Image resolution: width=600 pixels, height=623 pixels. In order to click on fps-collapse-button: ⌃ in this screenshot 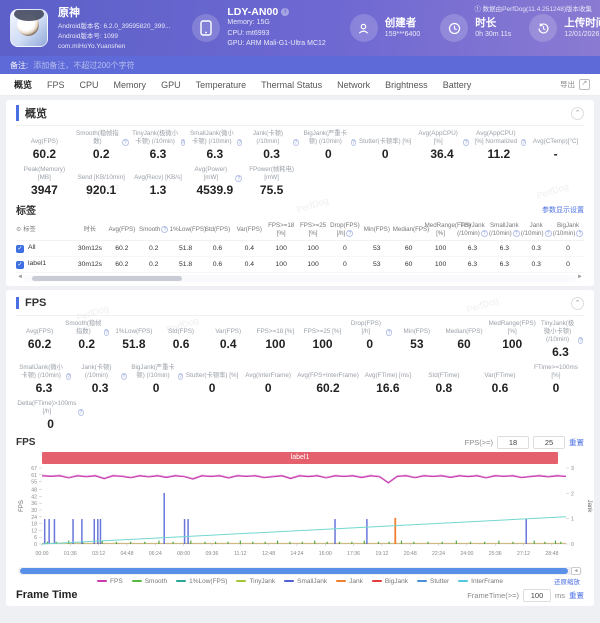, I will do `click(577, 303)`.